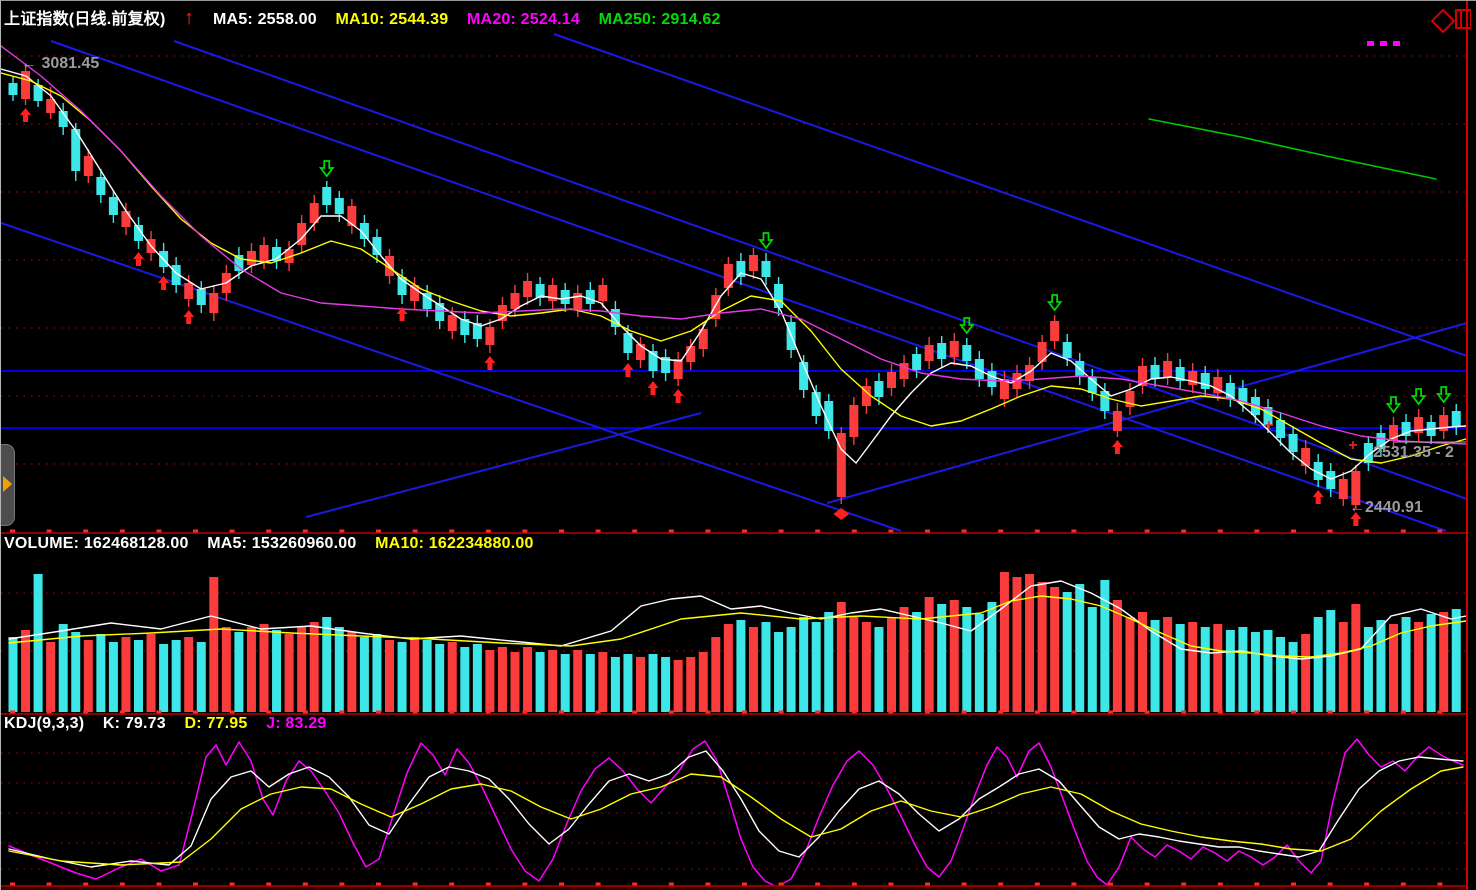 The image size is (1476, 890). Describe the element at coordinates (659, 19) in the screenshot. I see `ma250-value: MA250: 2914.62` at that location.